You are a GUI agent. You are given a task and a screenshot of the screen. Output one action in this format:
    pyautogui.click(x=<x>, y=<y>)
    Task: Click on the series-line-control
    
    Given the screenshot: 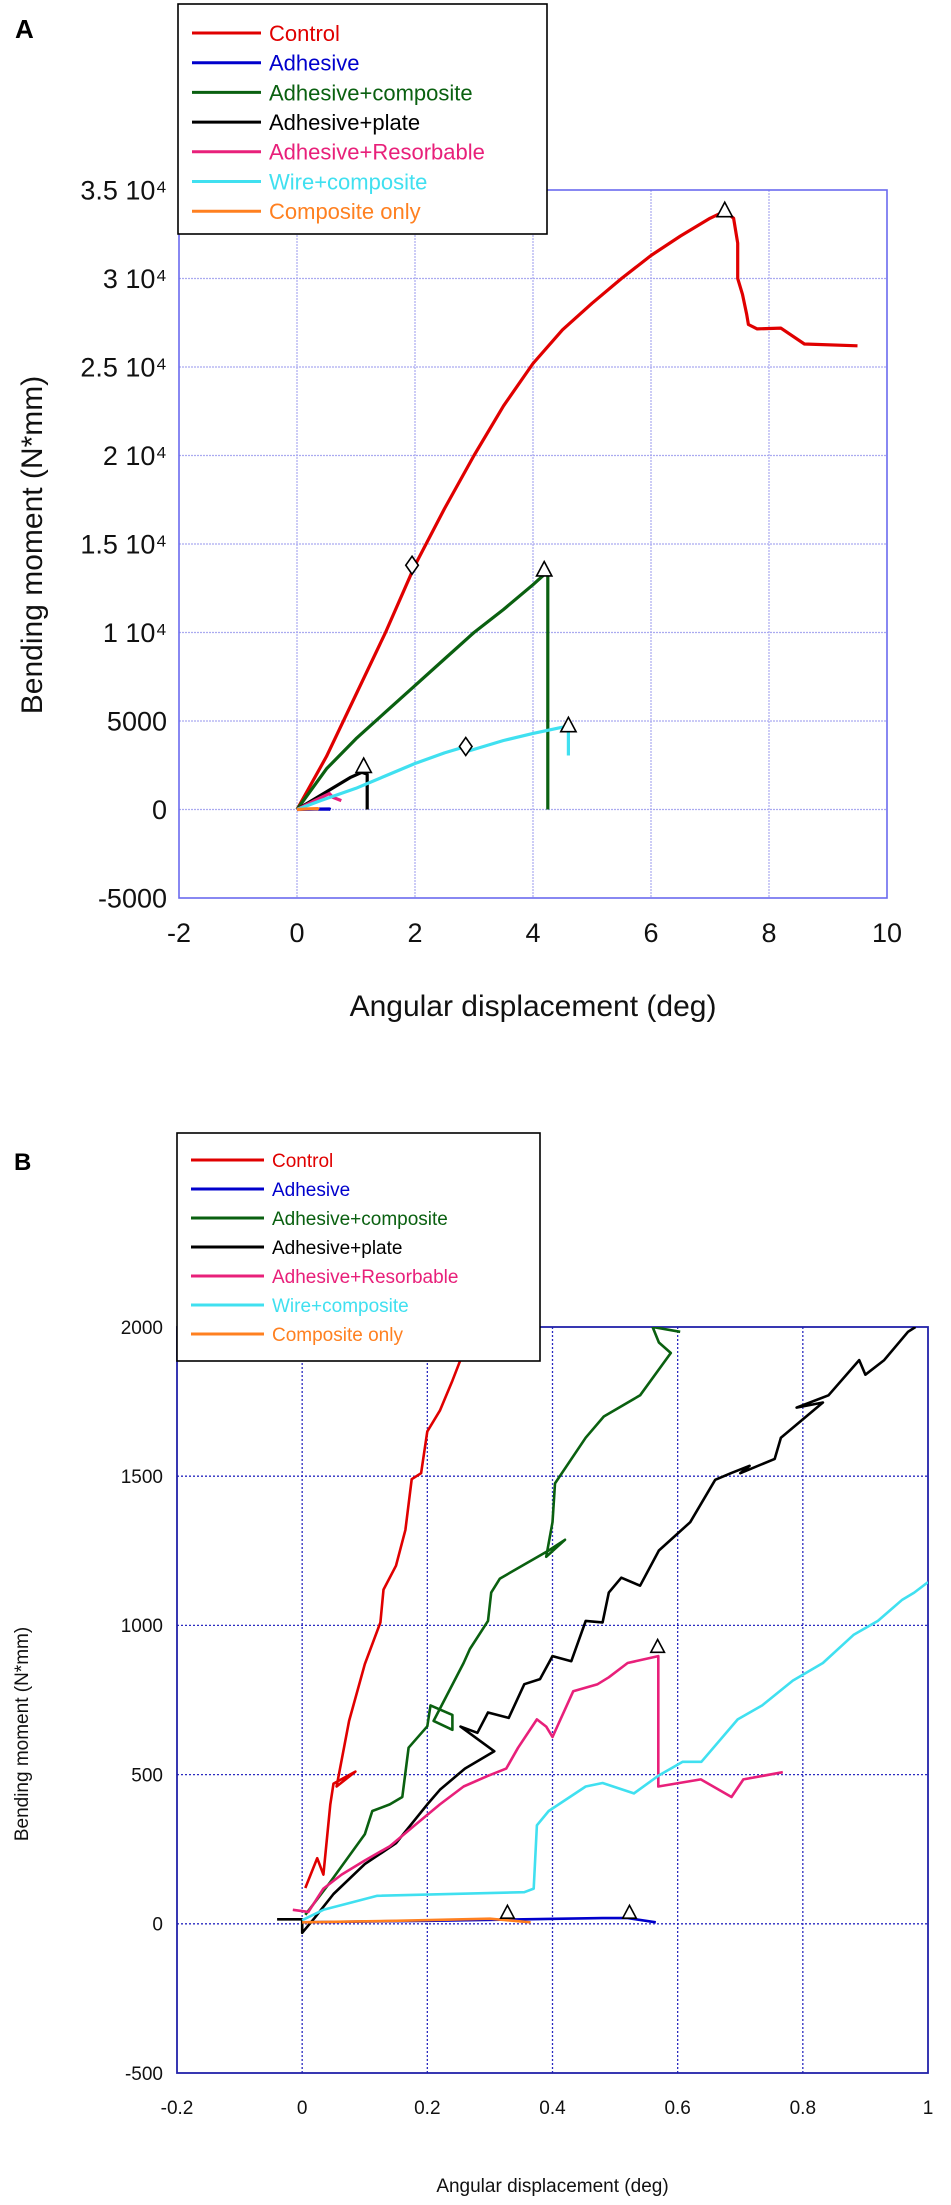 What is the action you would take?
    pyautogui.click(x=384, y=1608)
    